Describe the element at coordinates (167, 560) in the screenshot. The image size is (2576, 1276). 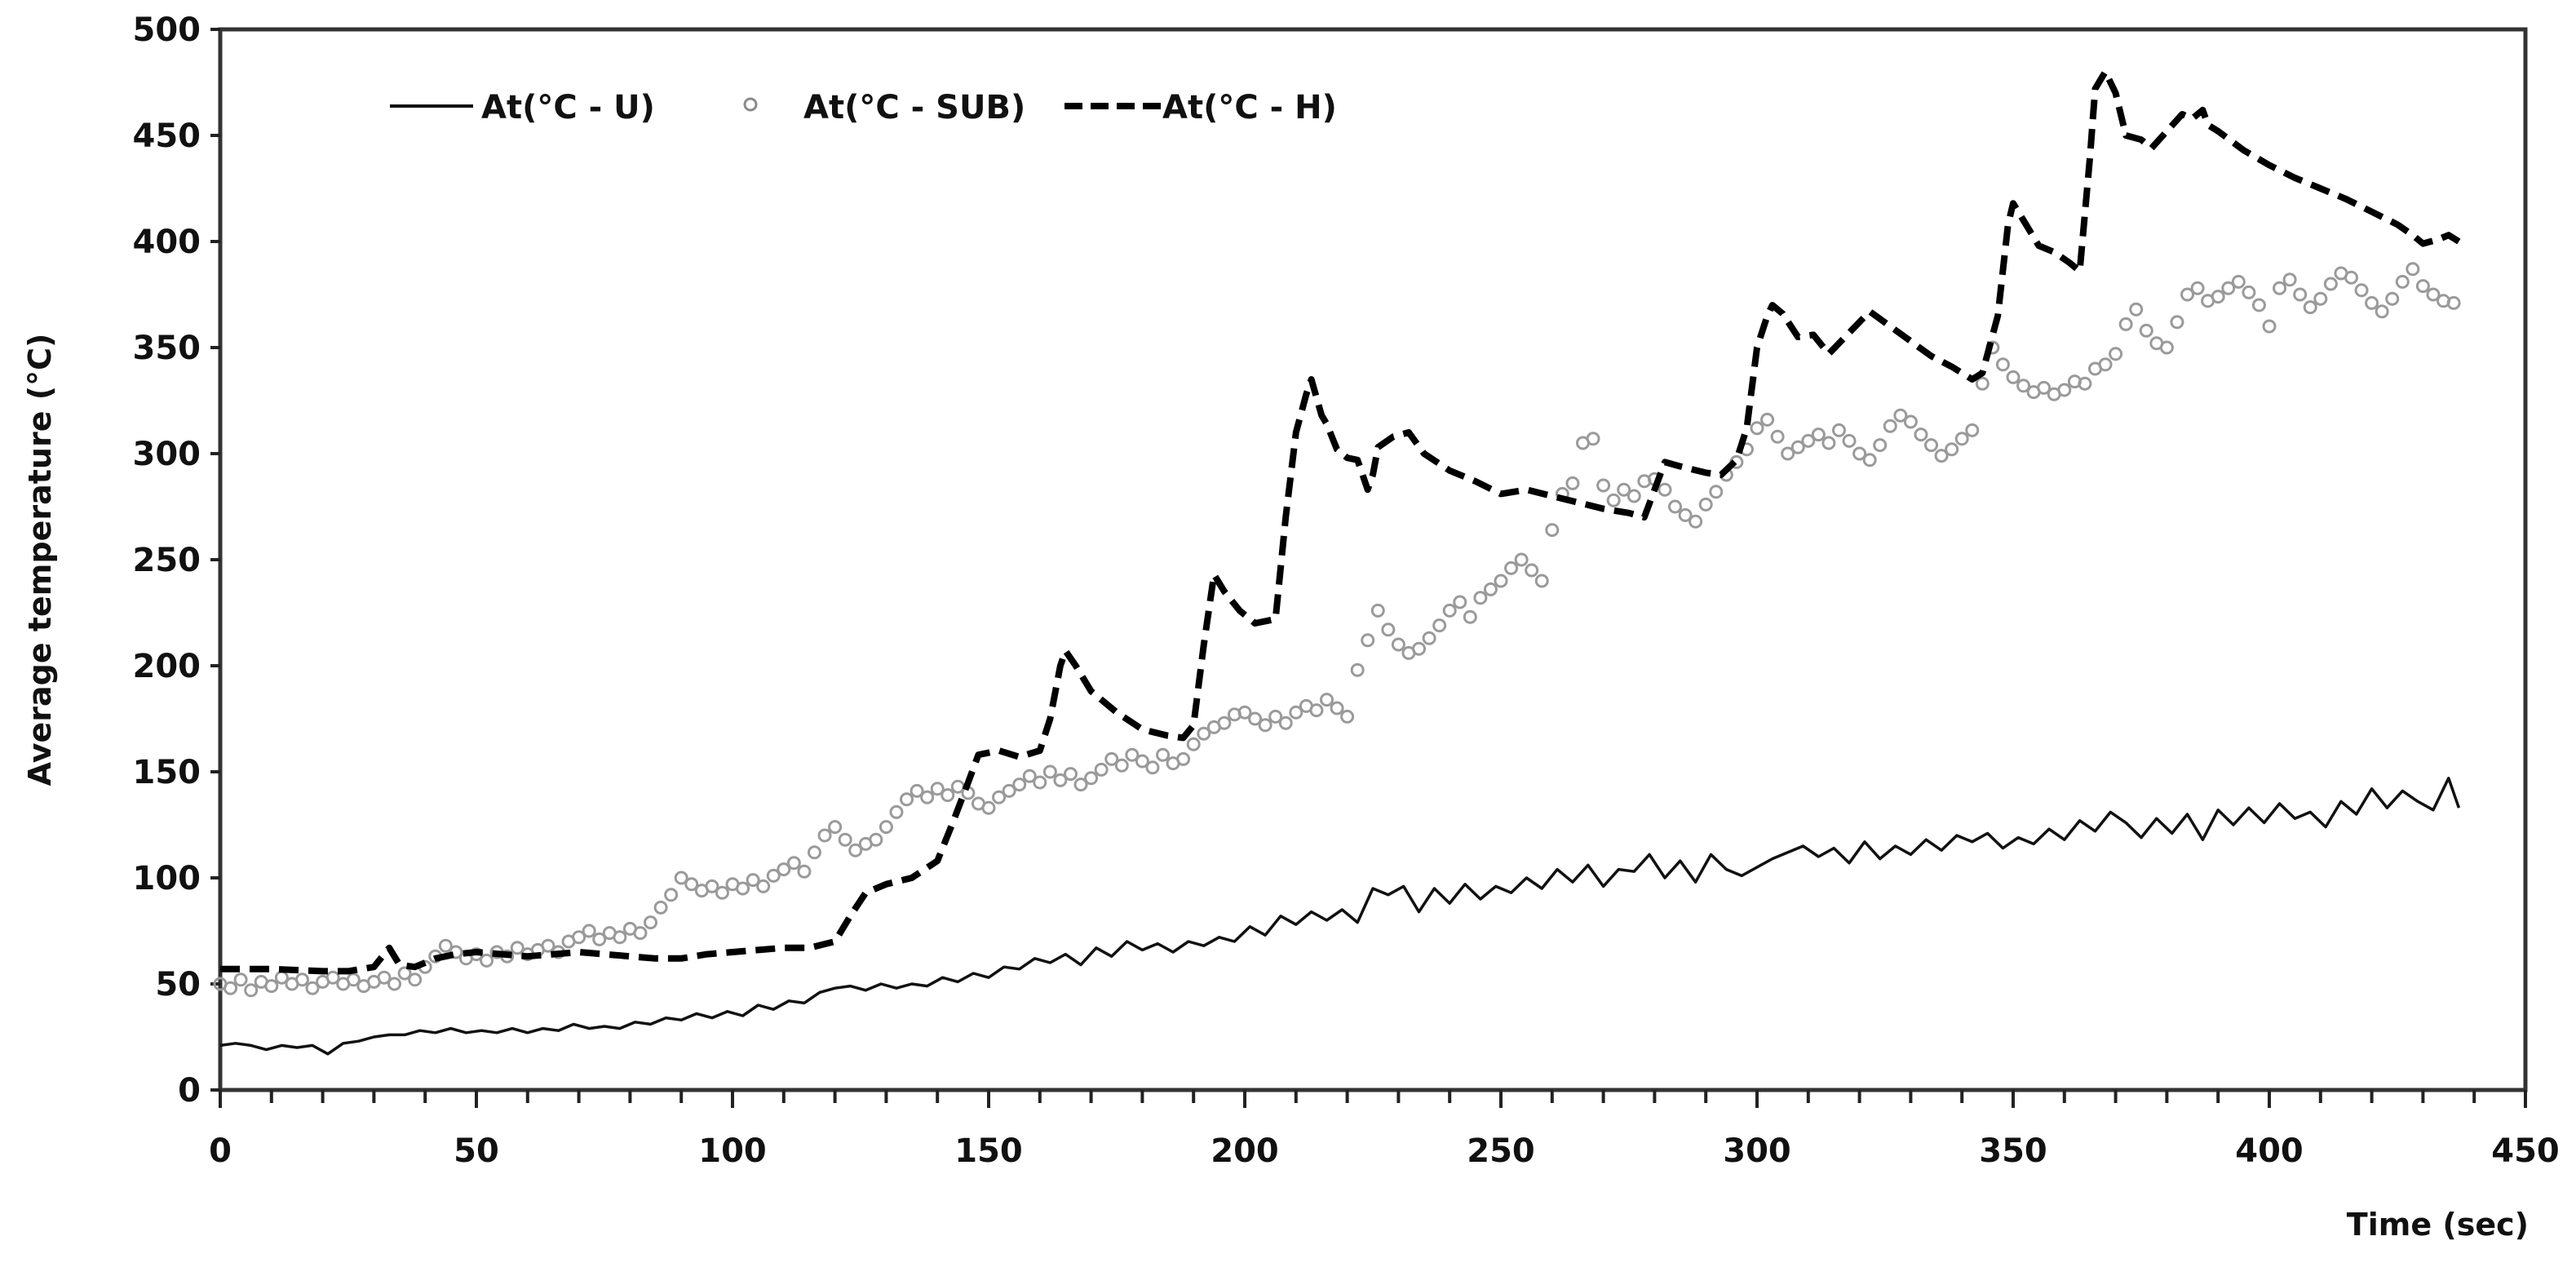
I see `y-tick-label: 250` at that location.